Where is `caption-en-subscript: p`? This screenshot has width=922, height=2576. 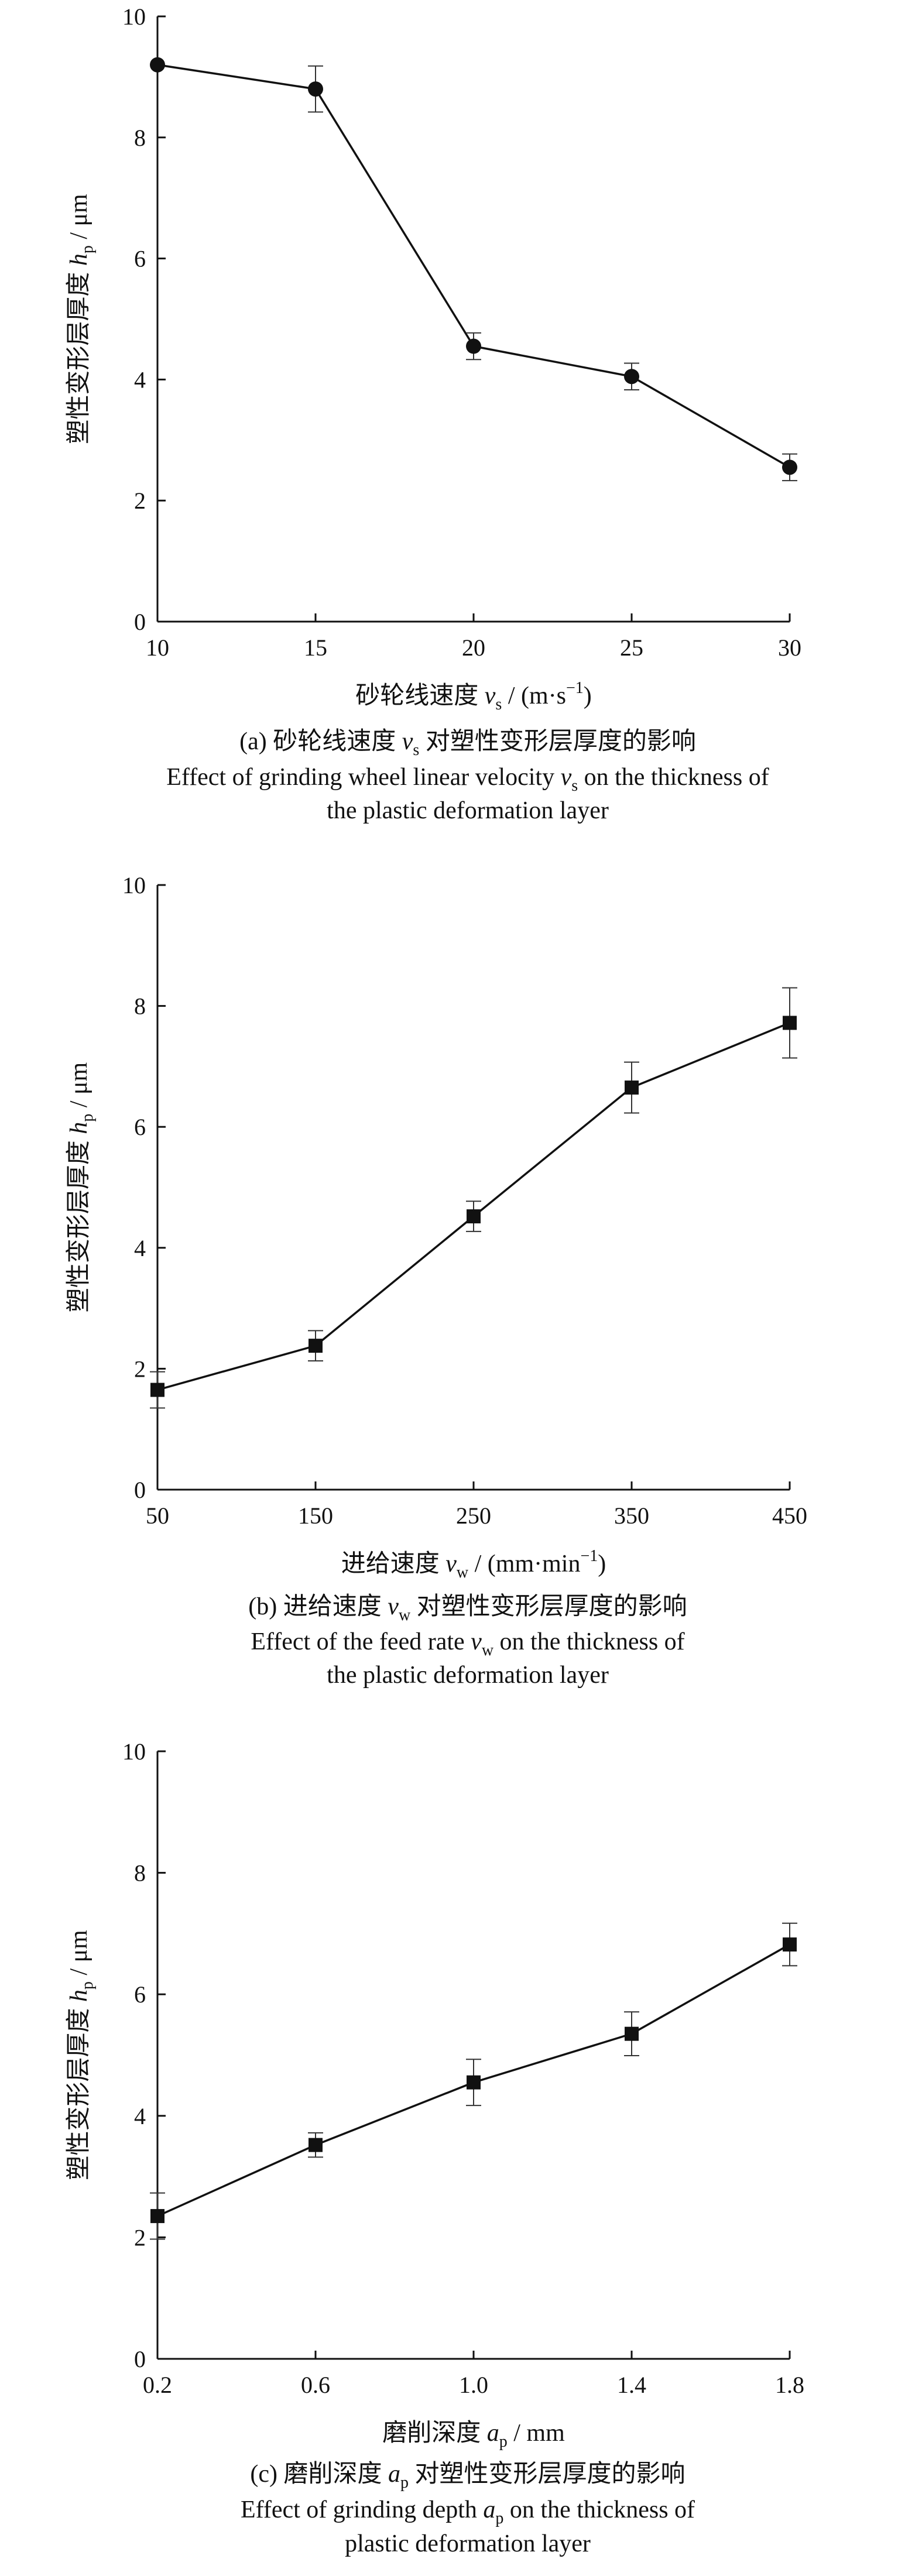
caption-en-subscript: p is located at coordinates (499, 2518).